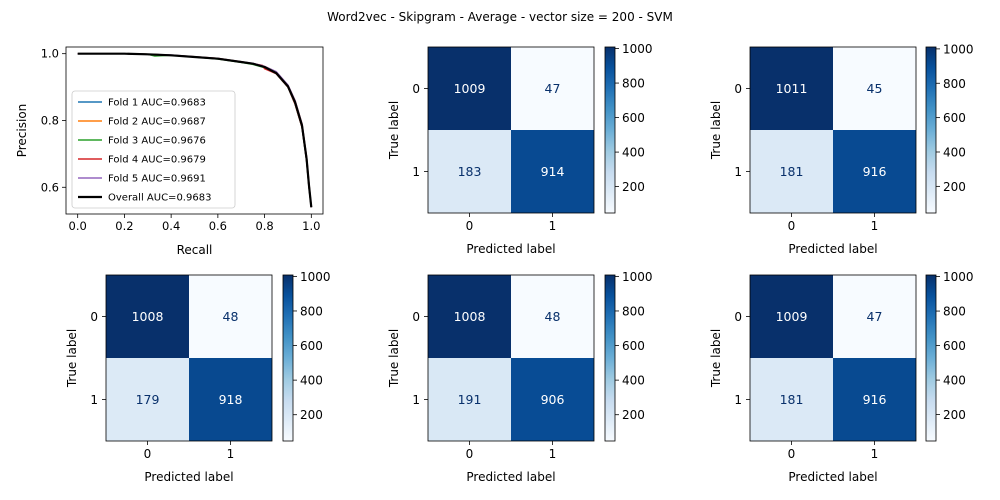 The height and width of the screenshot is (500, 1000). What do you see at coordinates (264, 226) in the screenshot?
I see `x-tick-label: 0.8` at bounding box center [264, 226].